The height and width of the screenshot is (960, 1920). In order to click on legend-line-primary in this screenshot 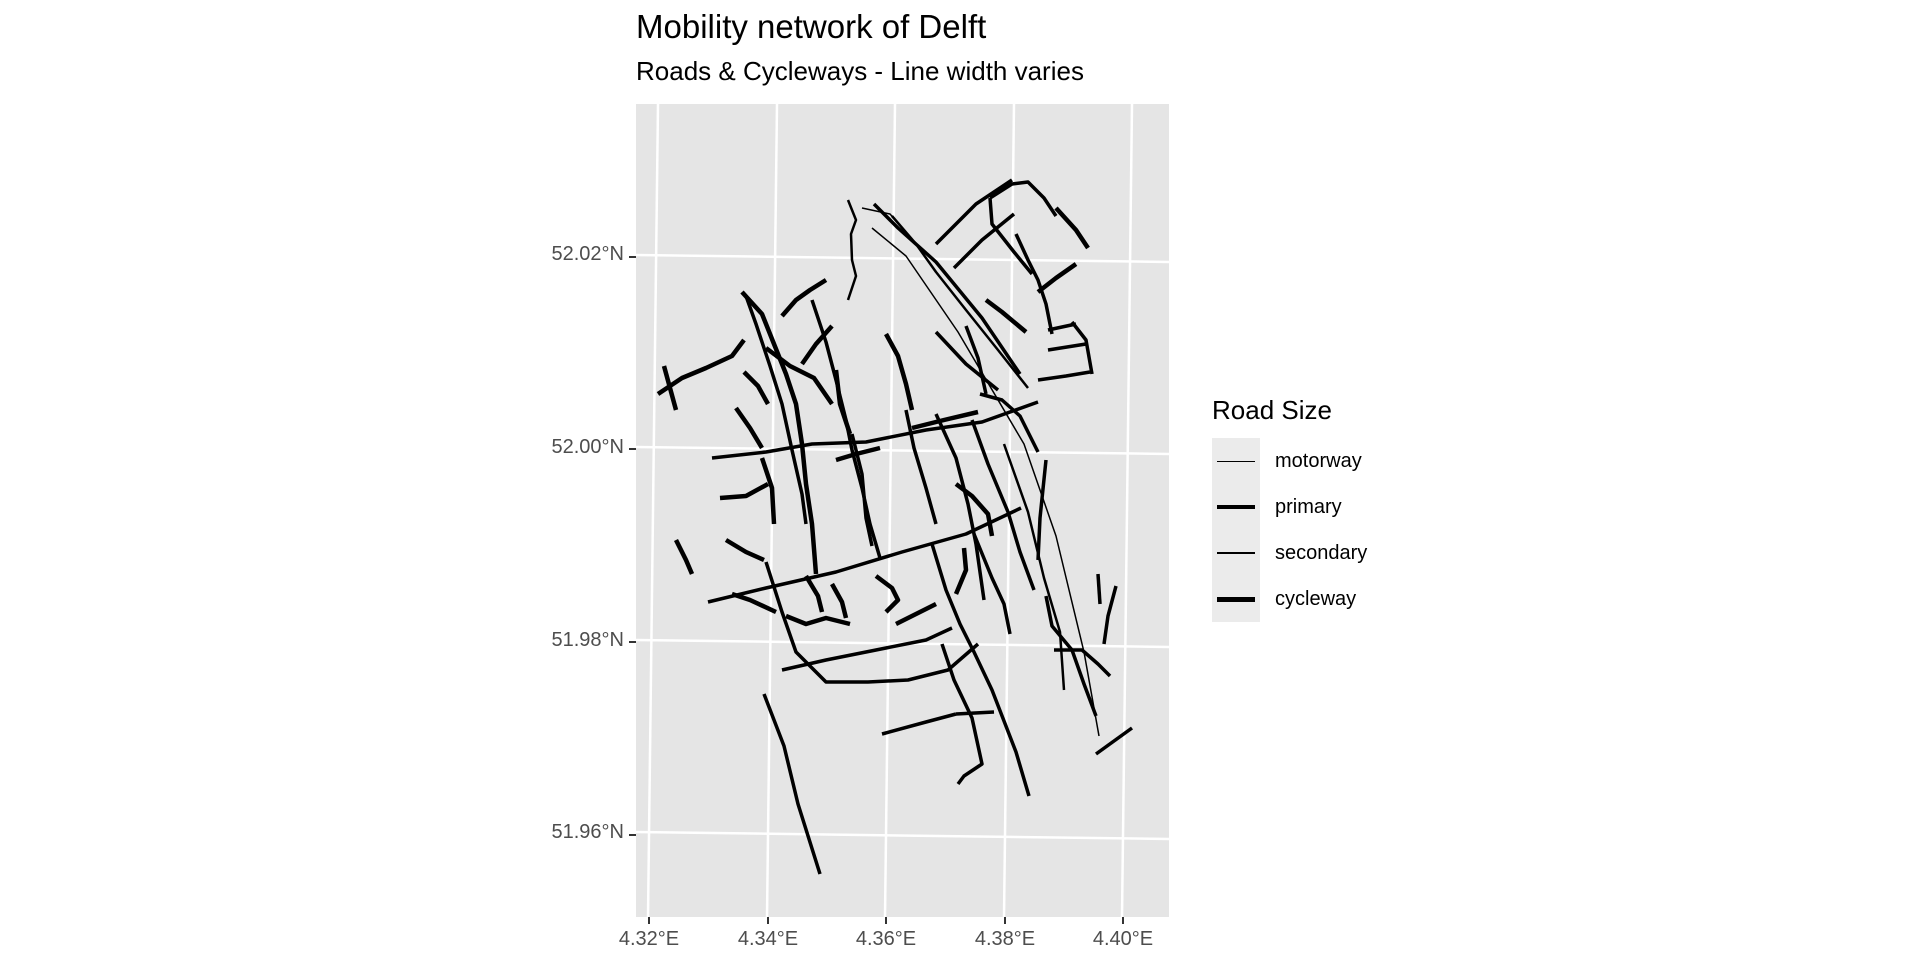, I will do `click(1236, 507)`.